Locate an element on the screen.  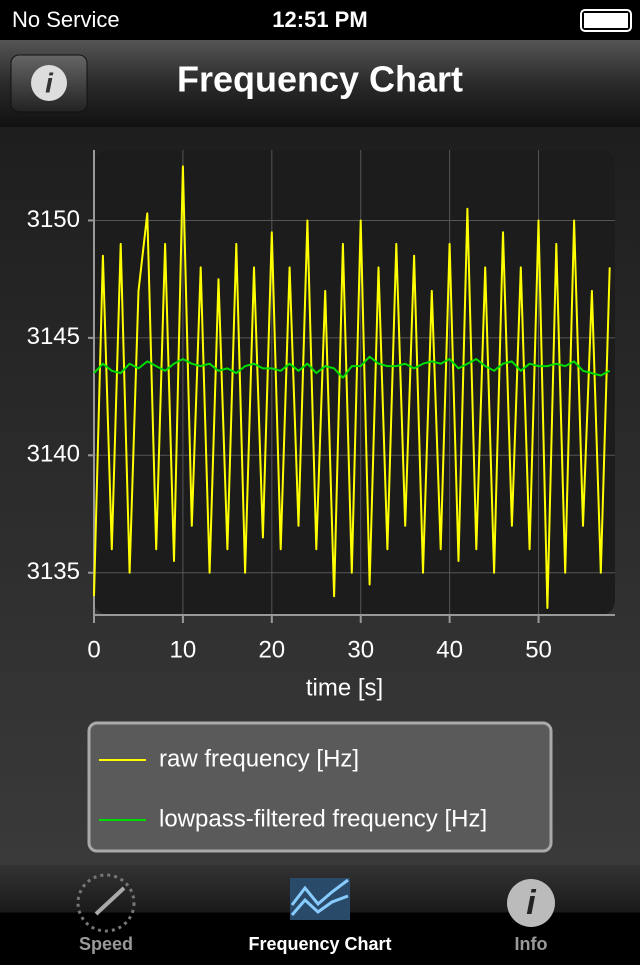
x-tick-label: 20 is located at coordinates (271, 649).